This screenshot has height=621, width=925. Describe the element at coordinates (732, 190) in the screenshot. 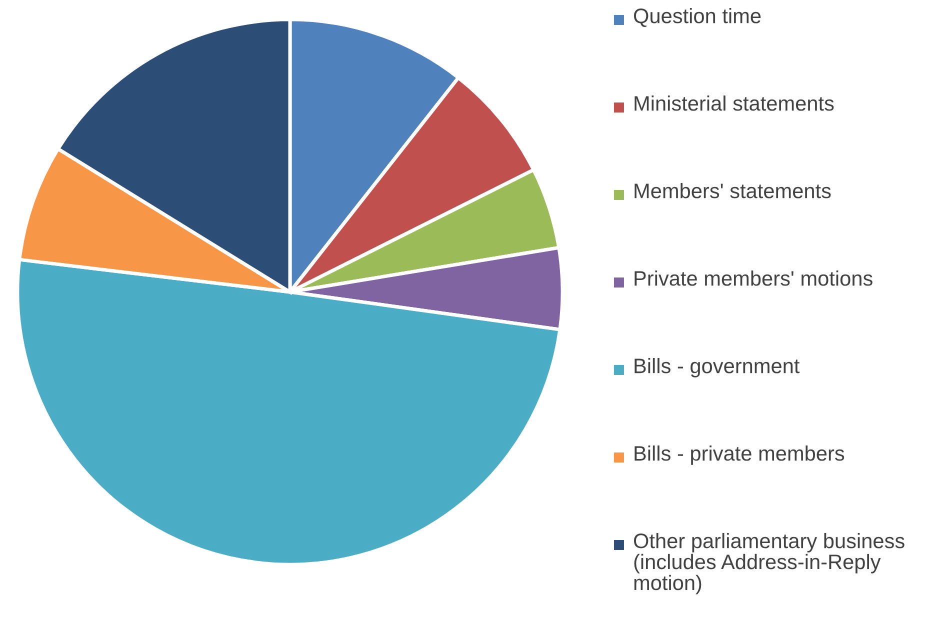

I see `legend-label: Members' statements` at that location.